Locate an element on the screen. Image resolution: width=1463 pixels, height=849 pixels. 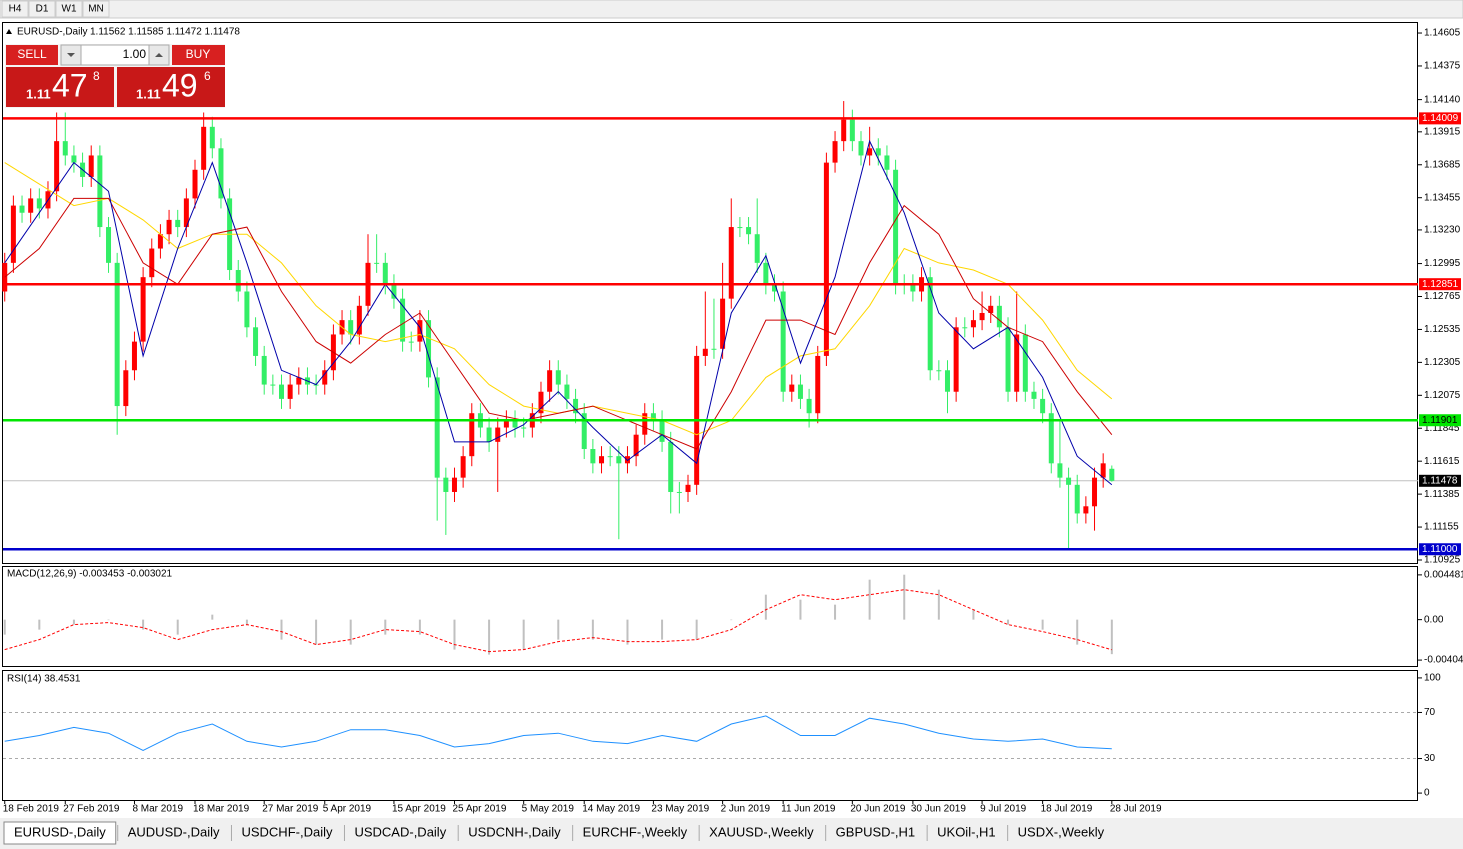
timeframe-label: H4 is located at coordinates (15, 9).